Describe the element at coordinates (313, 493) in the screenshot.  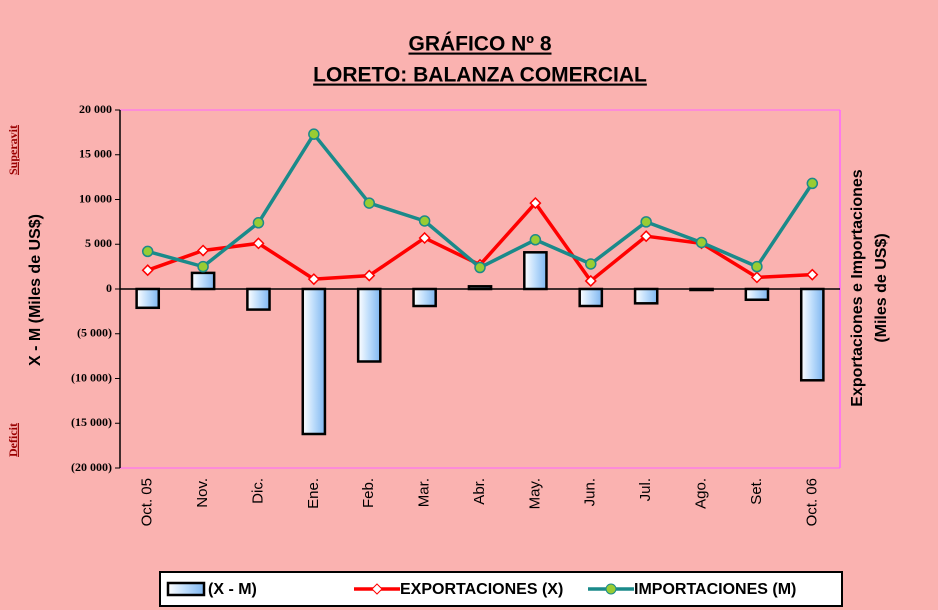
I see `x-tick-label: Ene.` at that location.